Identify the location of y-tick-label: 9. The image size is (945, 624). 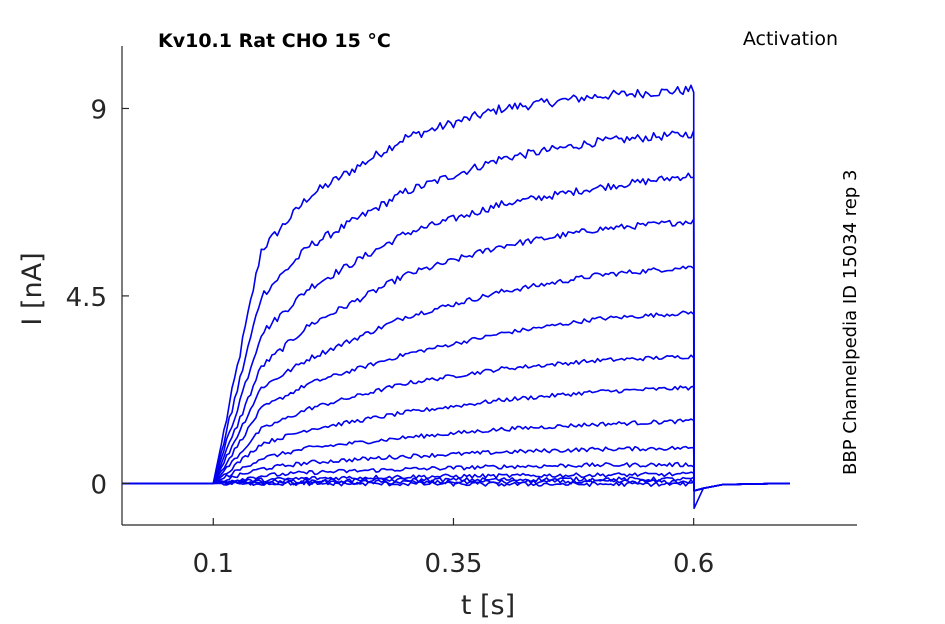
(98, 110).